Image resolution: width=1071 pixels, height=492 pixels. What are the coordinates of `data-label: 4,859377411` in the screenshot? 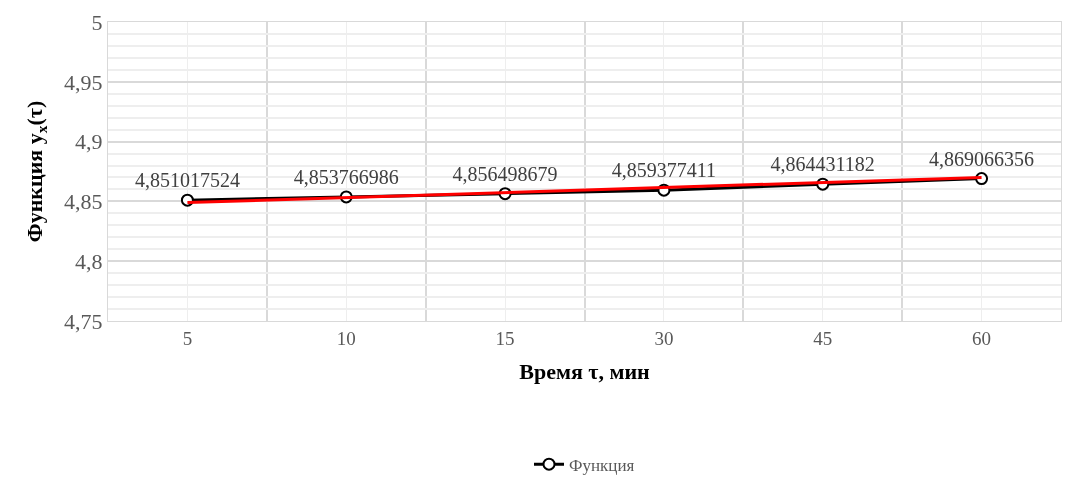 It's located at (664, 170).